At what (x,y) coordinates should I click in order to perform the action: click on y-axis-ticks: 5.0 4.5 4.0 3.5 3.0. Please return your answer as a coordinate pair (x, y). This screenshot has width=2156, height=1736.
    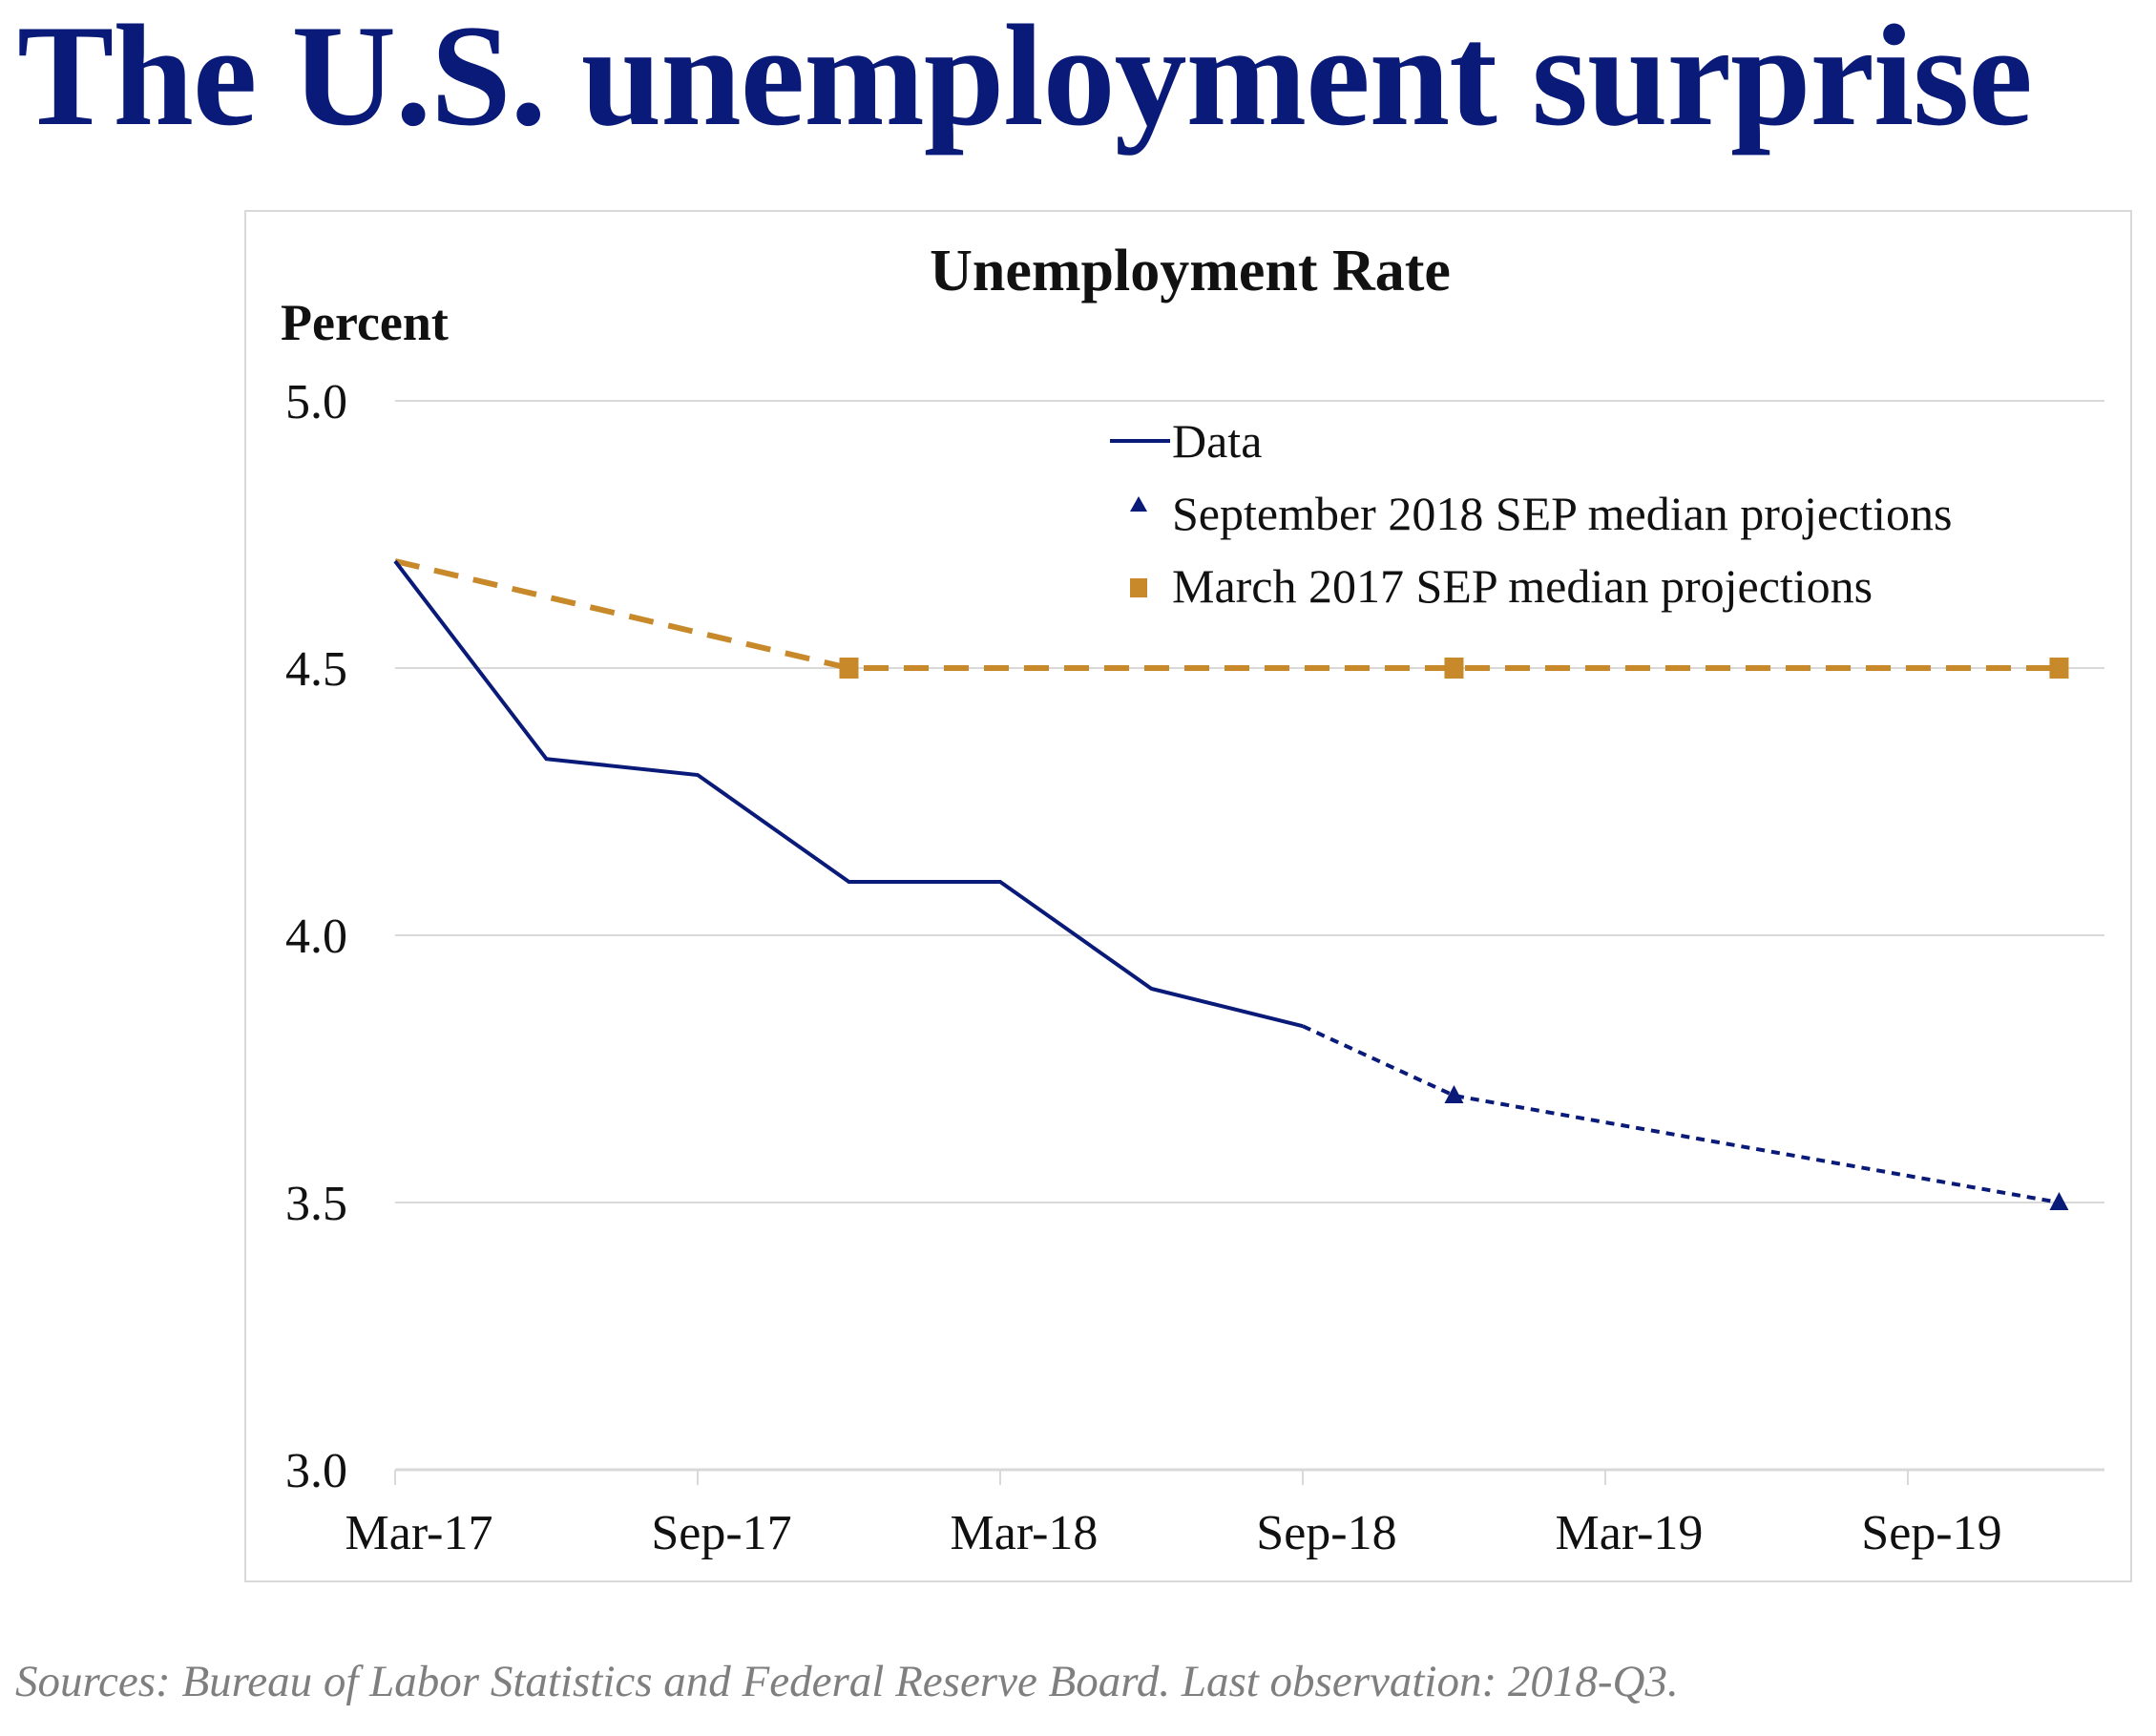
    Looking at the image, I should click on (316, 936).